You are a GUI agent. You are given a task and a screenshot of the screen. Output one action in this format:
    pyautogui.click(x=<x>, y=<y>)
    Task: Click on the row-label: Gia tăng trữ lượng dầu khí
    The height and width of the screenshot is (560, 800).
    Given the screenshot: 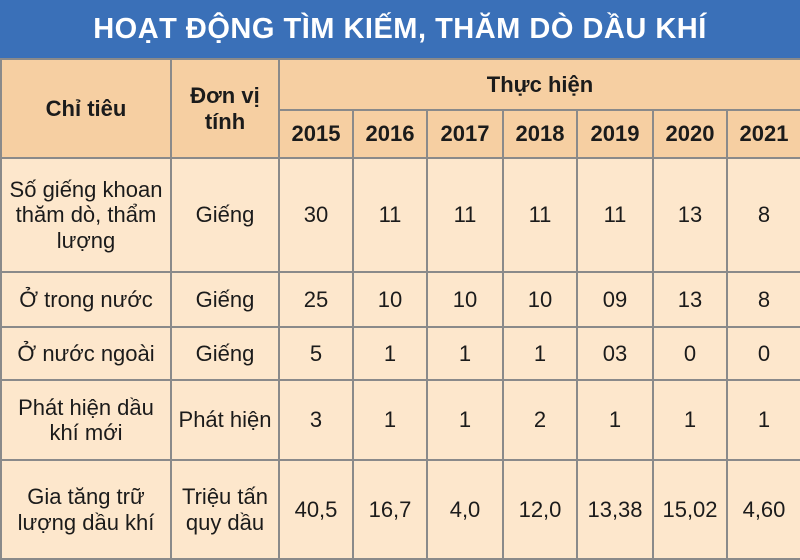 What is the action you would take?
    pyautogui.click(x=86, y=509)
    